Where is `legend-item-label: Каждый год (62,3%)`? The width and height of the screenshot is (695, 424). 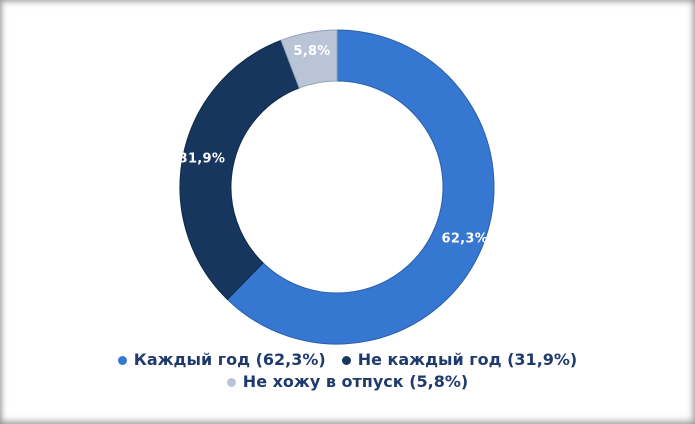
legend-item-label: Каждый год (62,3%) is located at coordinates (229, 359).